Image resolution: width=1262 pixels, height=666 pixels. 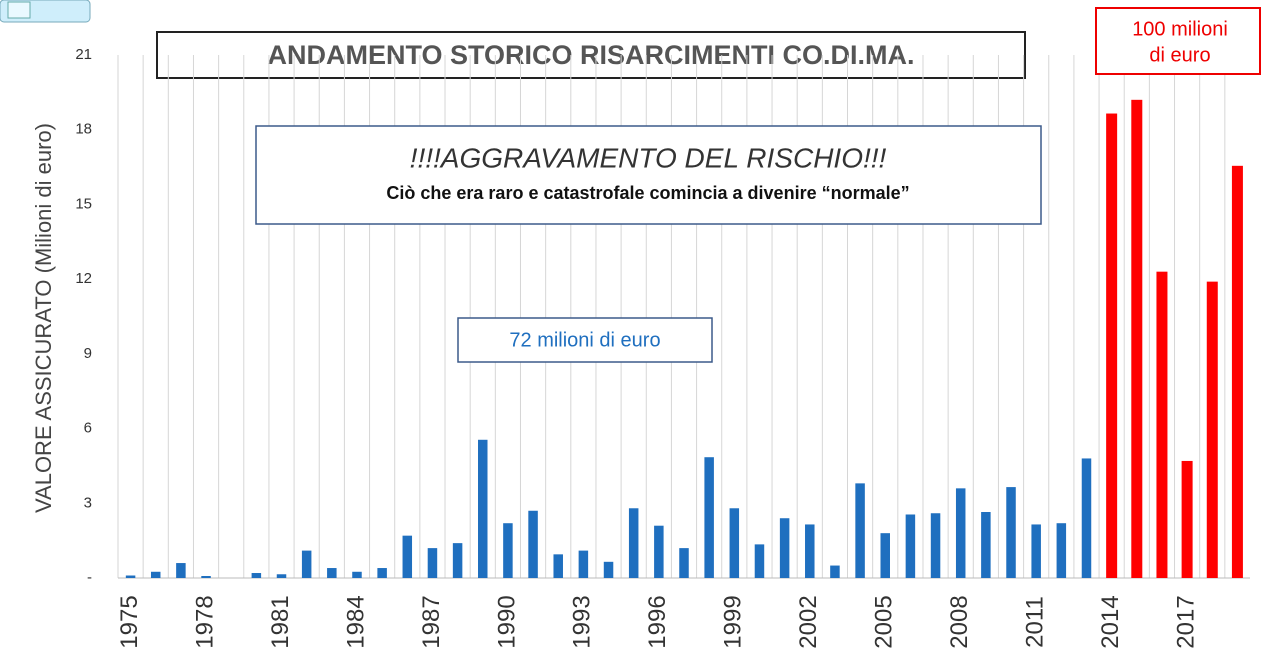 What do you see at coordinates (506, 621) in the screenshot?
I see `x-tick-label: 1990` at bounding box center [506, 621].